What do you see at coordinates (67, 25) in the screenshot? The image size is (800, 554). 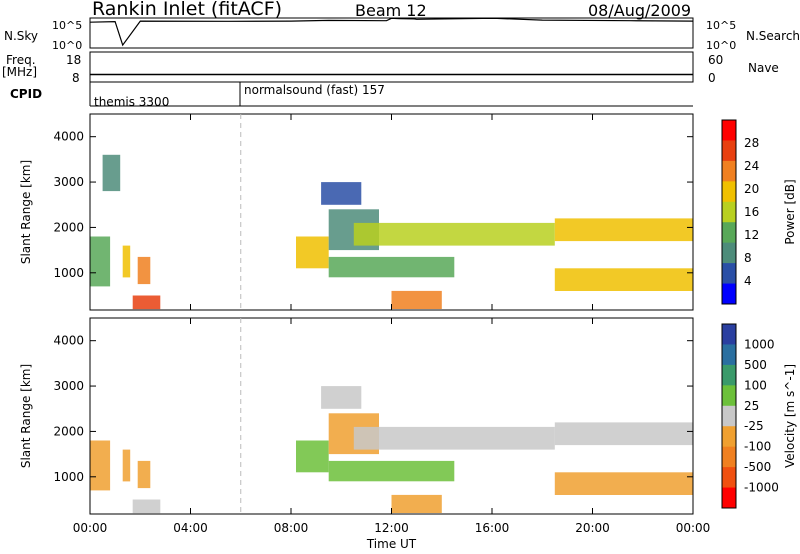 I see `nsky-tick-high: 10^5` at bounding box center [67, 25].